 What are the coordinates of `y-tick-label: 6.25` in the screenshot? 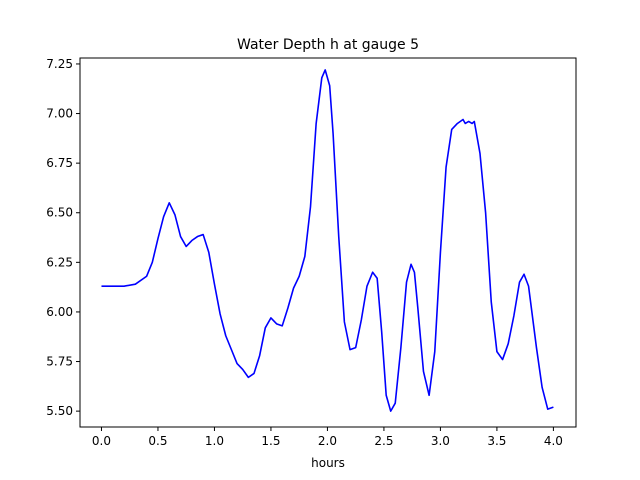 It's located at (59, 262).